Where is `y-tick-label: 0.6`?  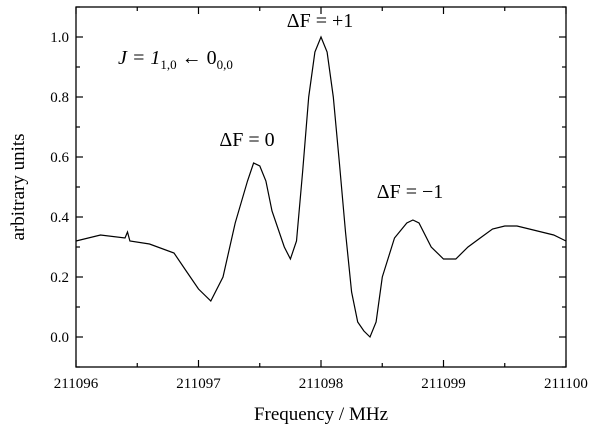
y-tick-label: 0.6 is located at coordinates (59, 158).